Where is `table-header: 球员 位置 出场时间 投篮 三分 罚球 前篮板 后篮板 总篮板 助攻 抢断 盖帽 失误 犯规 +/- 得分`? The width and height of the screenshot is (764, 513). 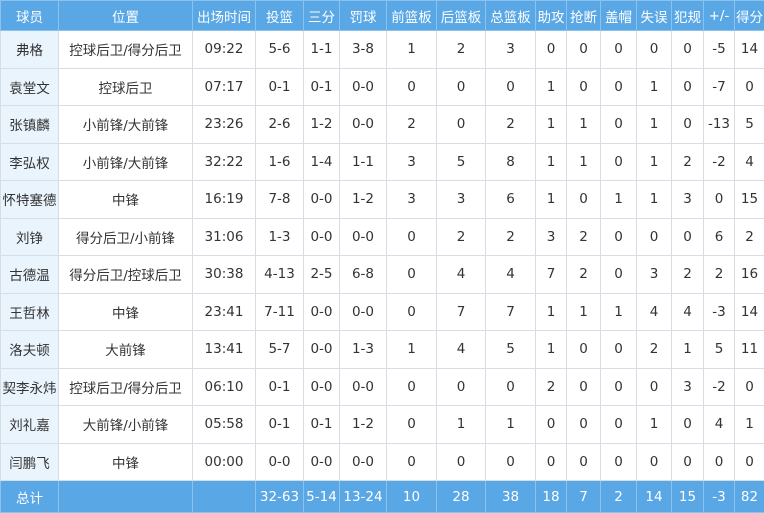
table-header: 球员 位置 出场时间 投篮 三分 罚球 前篮板 后篮板 总篮板 助攻 抢断 盖帽 失误 犯规 +/- 得分 is located at coordinates (382, 15).